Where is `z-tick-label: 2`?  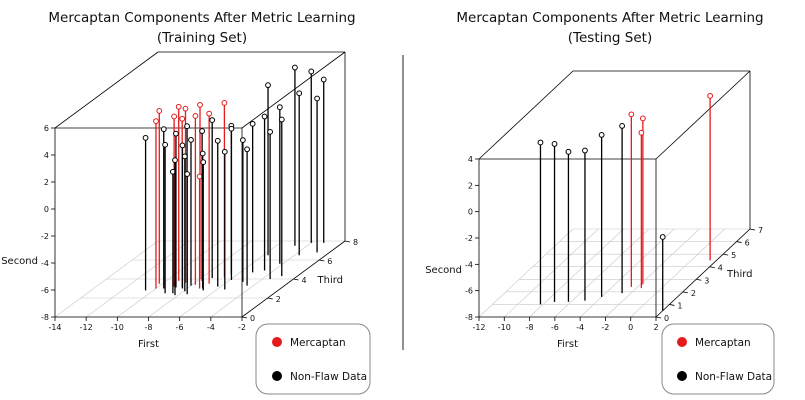
z-tick-label: 2 is located at coordinates (470, 185).